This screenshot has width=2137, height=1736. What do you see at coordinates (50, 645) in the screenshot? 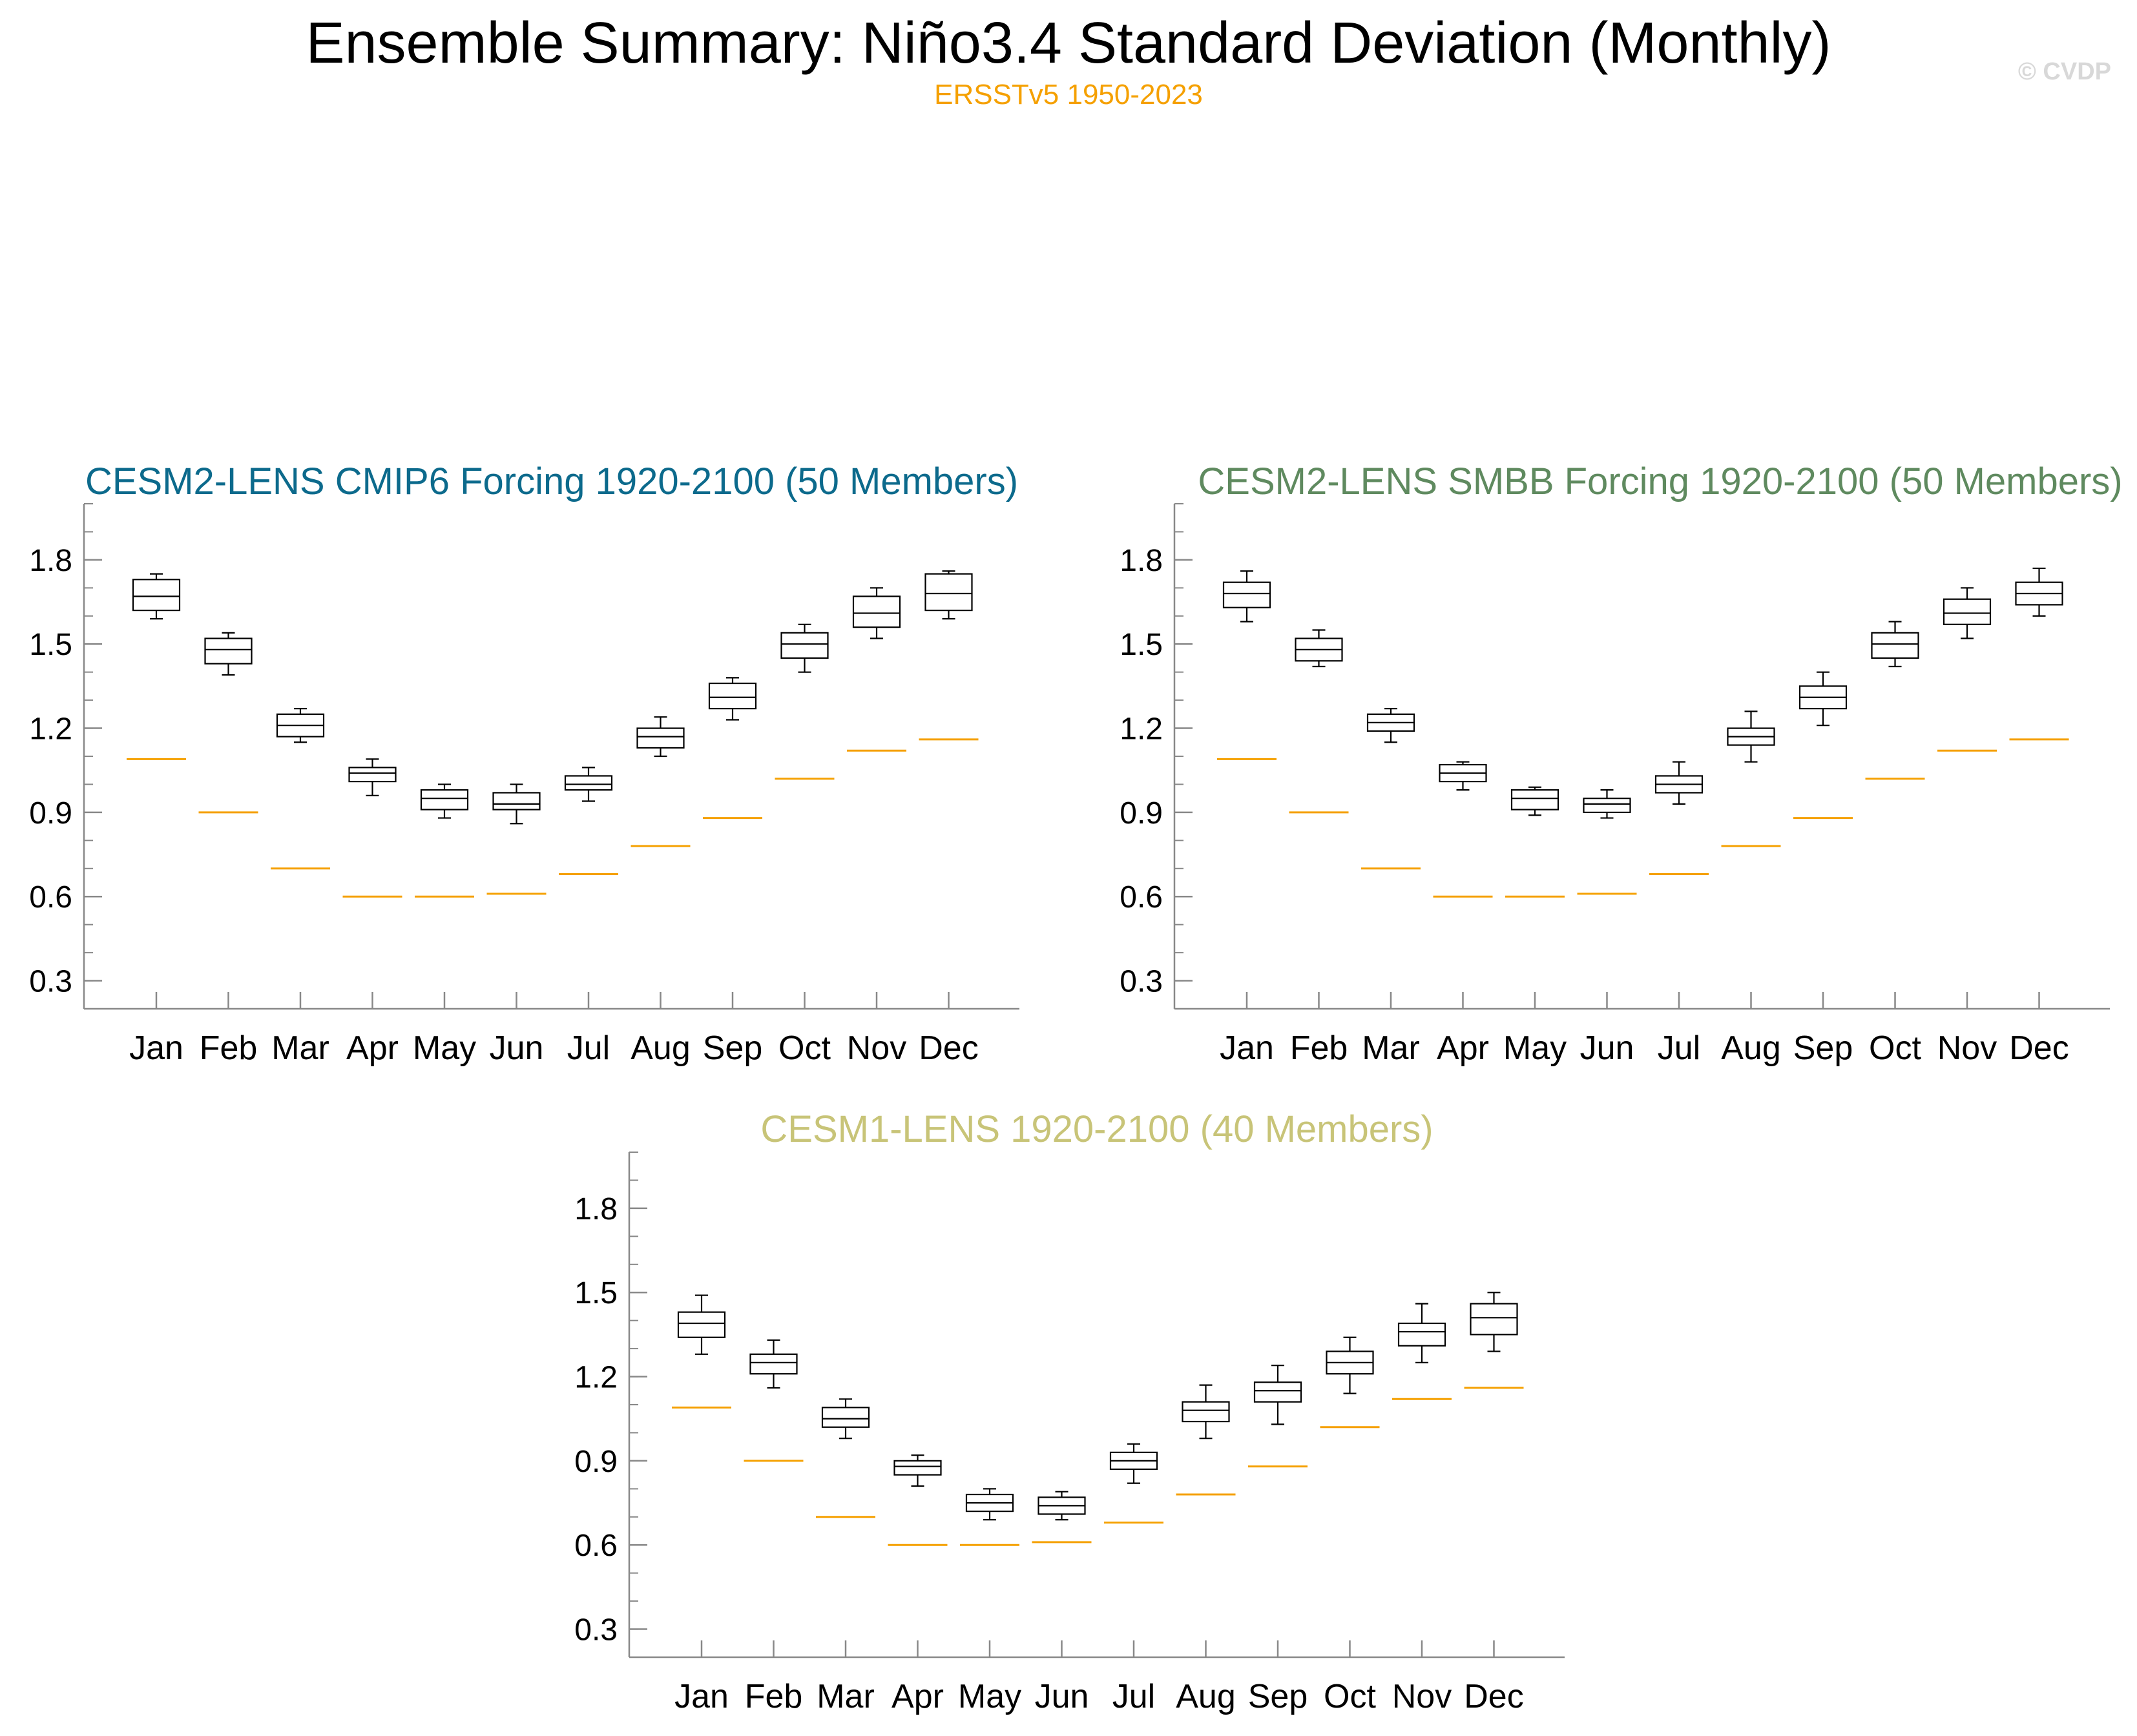
I see `panel1-y-tick-label: 1.5` at bounding box center [50, 645].